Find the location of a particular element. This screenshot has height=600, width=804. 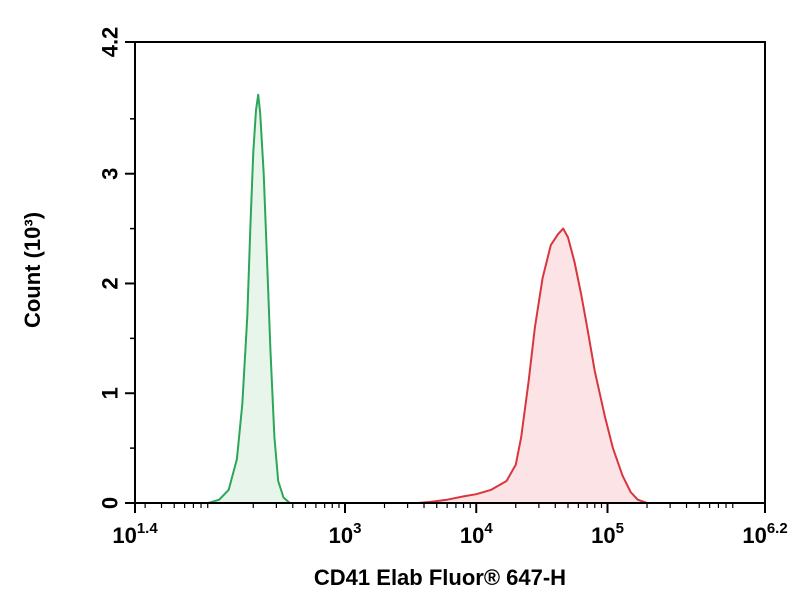

x-tick-label-0: 101.4 is located at coordinates (135, 534).